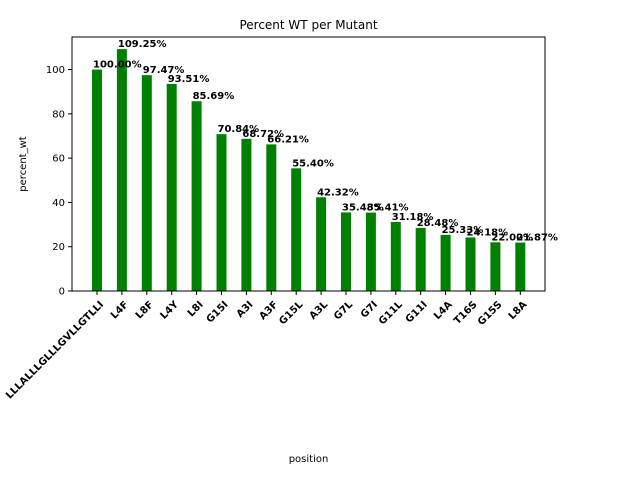 The image size is (640, 480). What do you see at coordinates (120, 310) in the screenshot?
I see `x-tick-label-L4F: L4F` at bounding box center [120, 310].